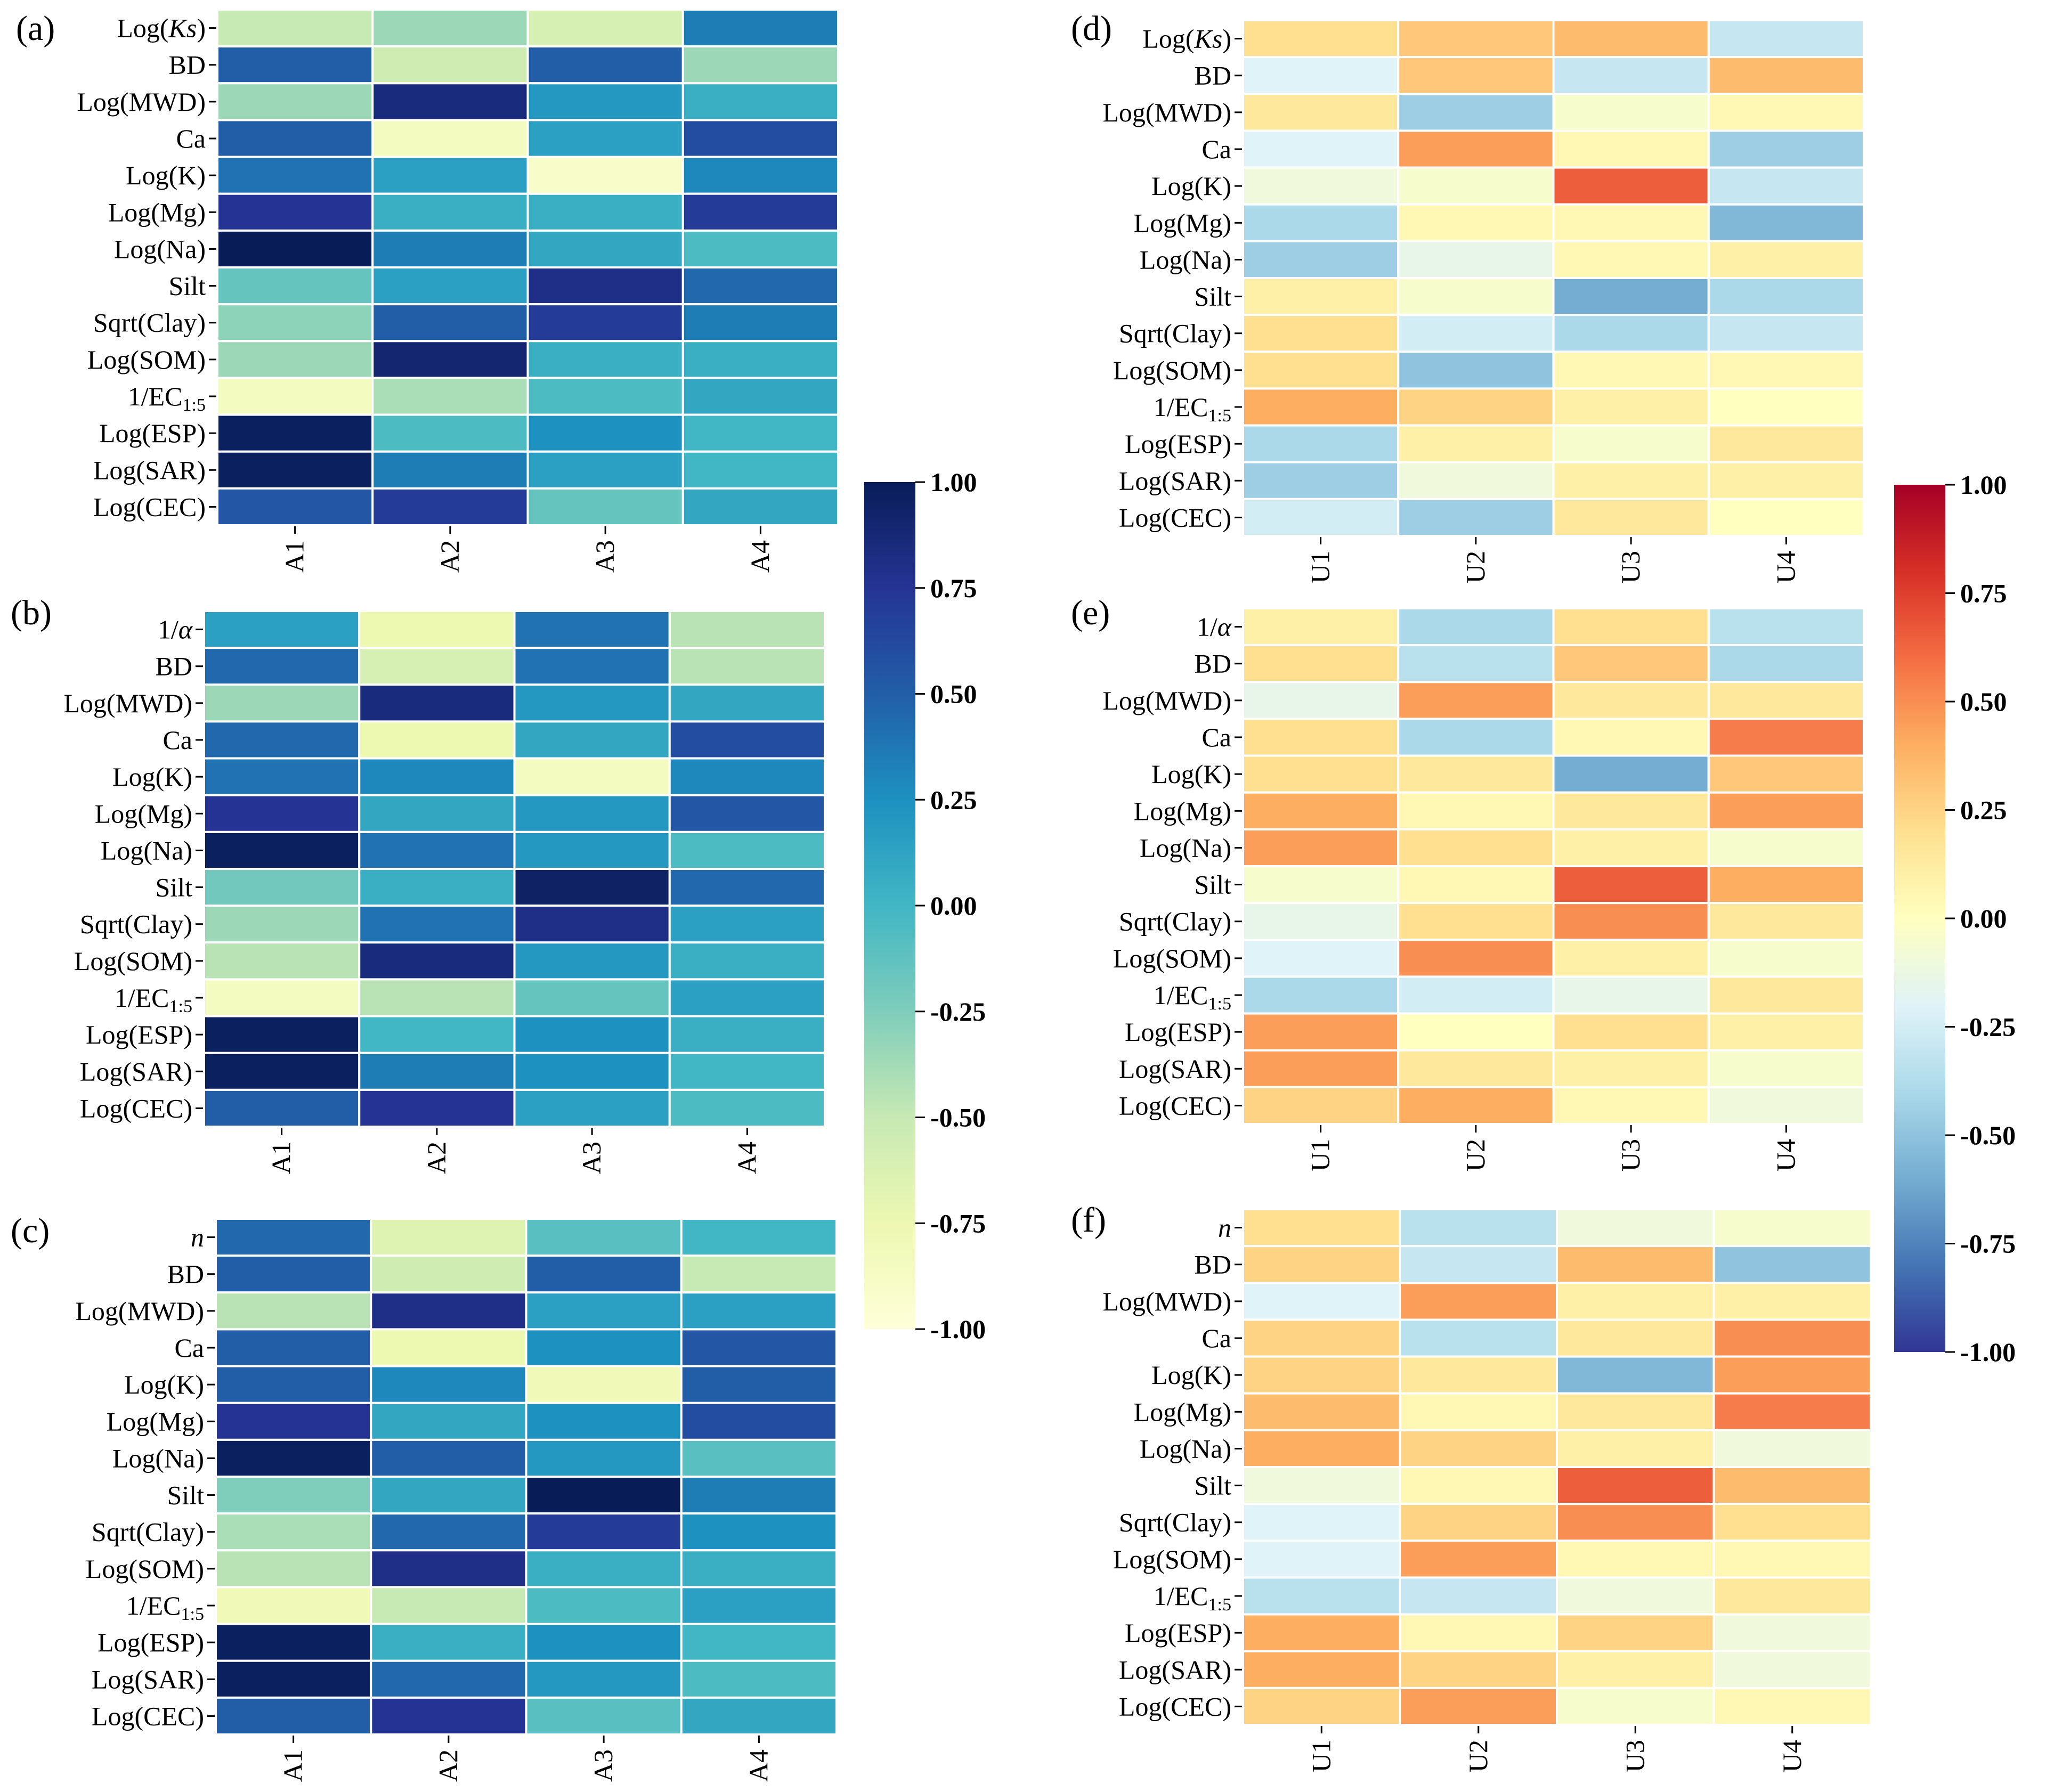 The image size is (2054, 1792). What do you see at coordinates (1213, 1265) in the screenshot?
I see `row-label: BD` at bounding box center [1213, 1265].